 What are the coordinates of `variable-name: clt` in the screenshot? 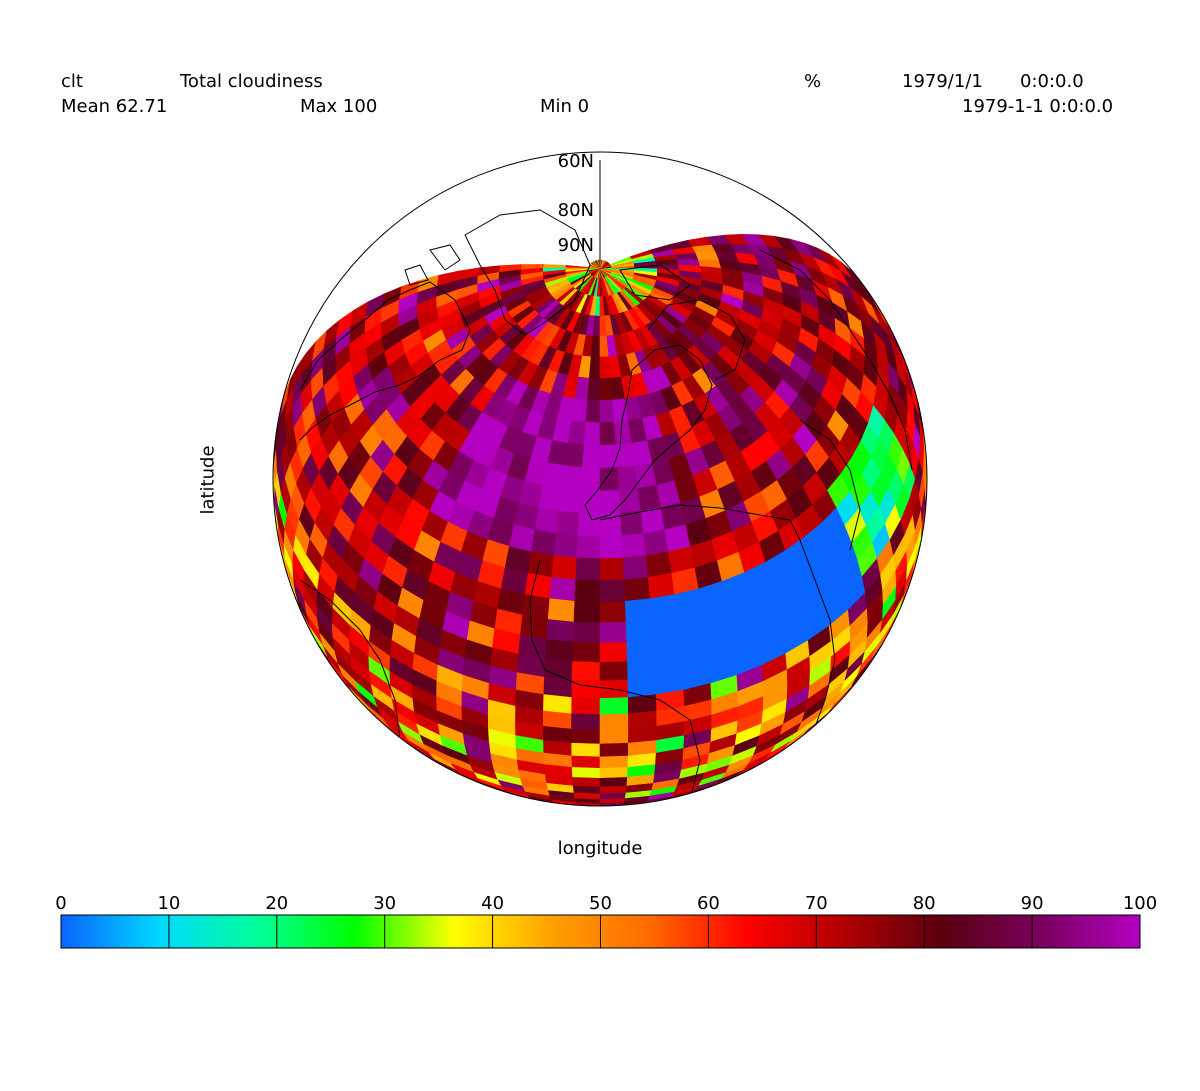 It's located at (72, 81).